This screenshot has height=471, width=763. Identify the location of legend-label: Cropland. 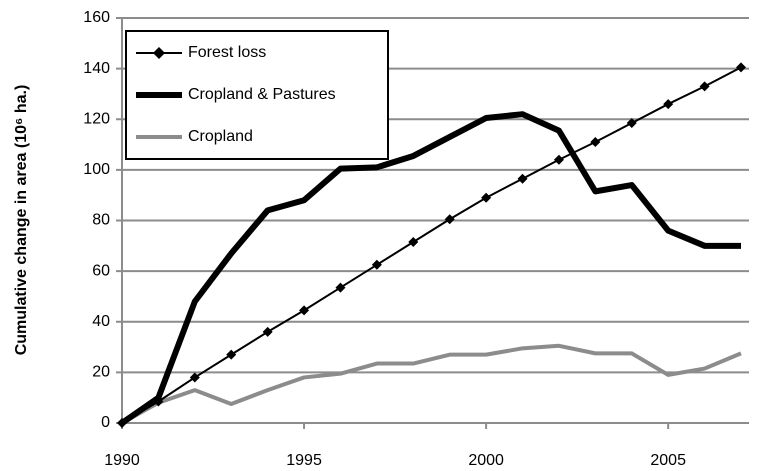
(220, 136).